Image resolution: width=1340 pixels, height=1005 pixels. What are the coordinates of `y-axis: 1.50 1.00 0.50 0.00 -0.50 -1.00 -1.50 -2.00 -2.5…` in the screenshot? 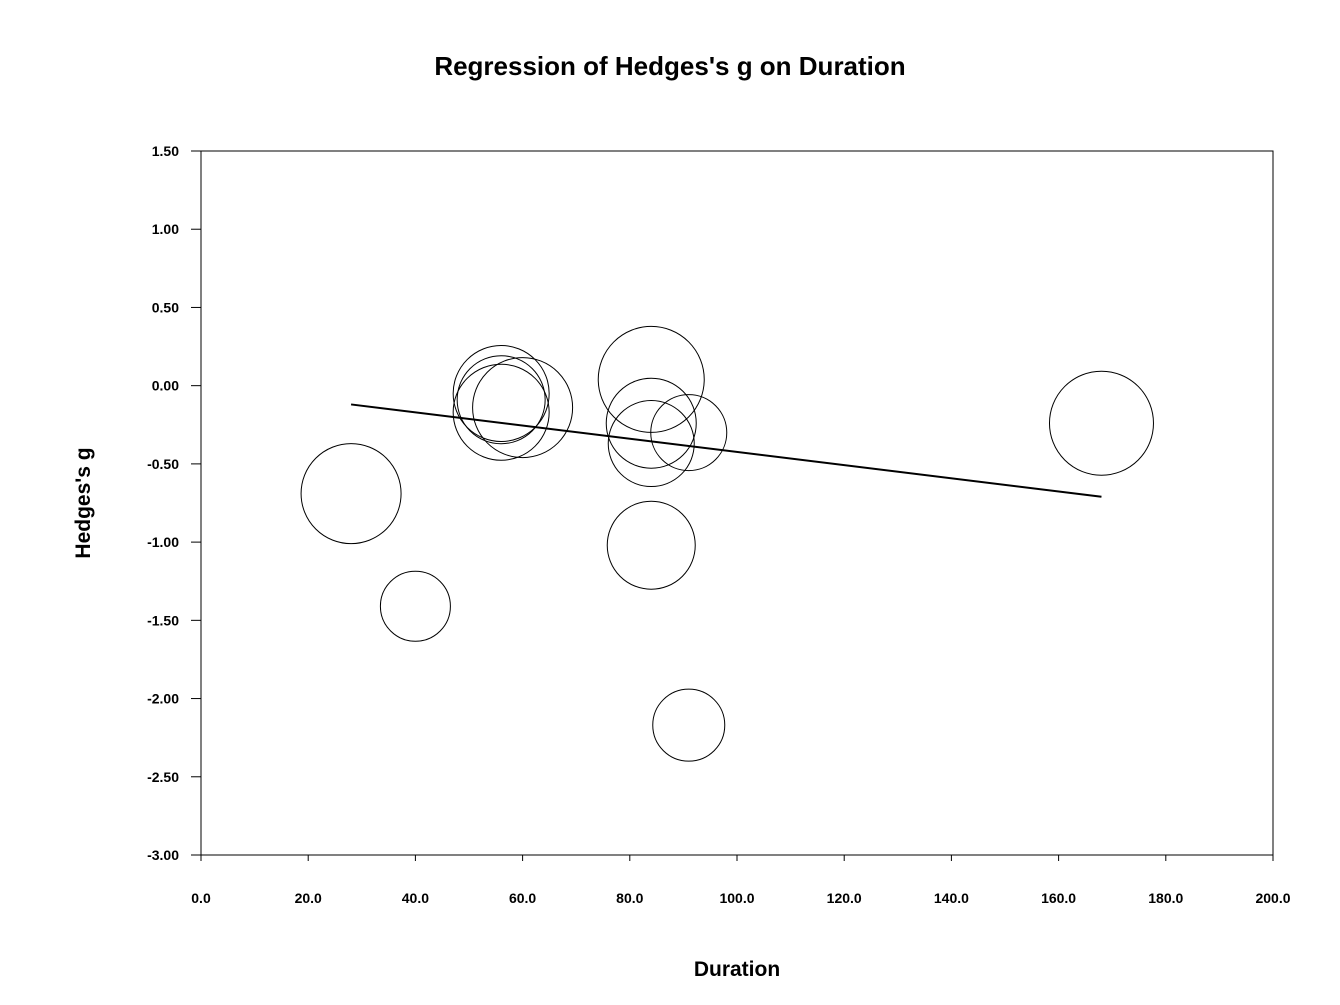 It's located at (174, 503).